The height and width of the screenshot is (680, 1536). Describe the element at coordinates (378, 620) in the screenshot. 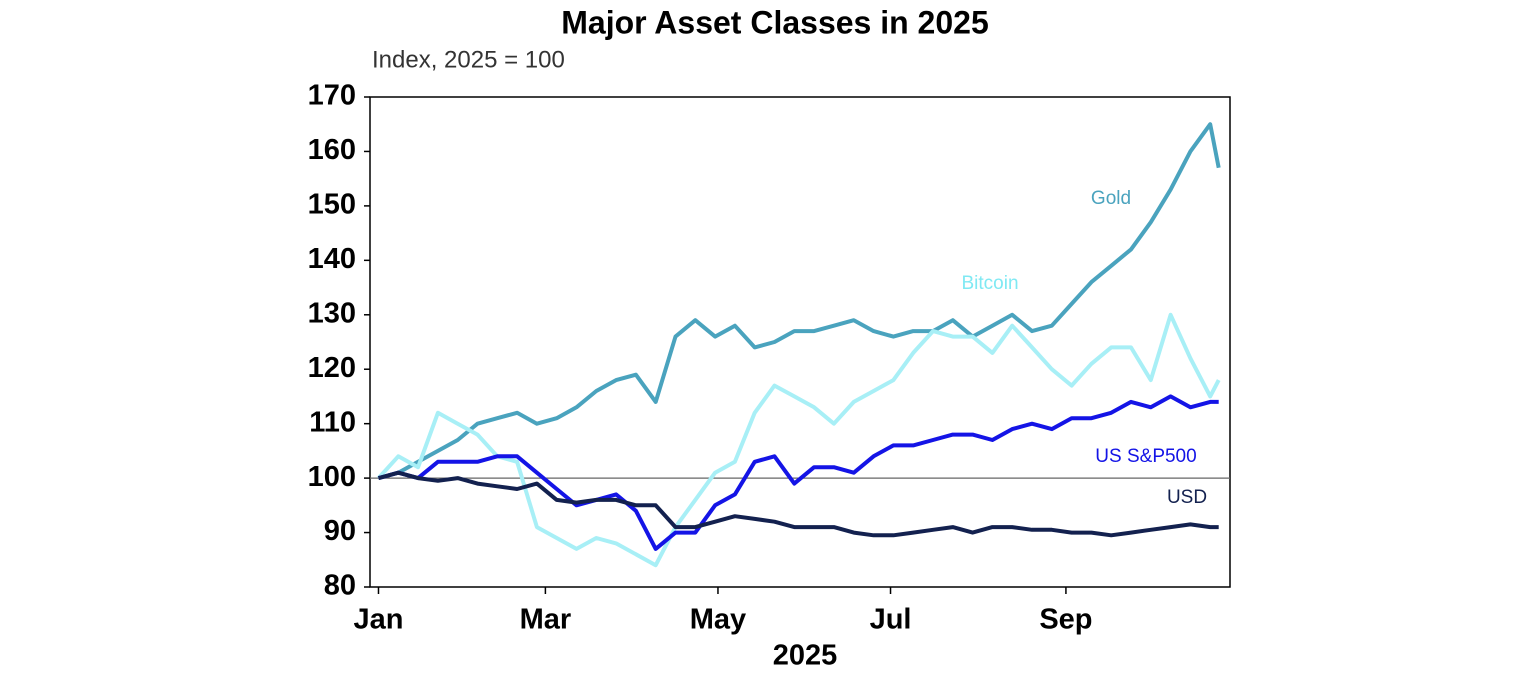

I see `x-tick-label: Jan` at that location.